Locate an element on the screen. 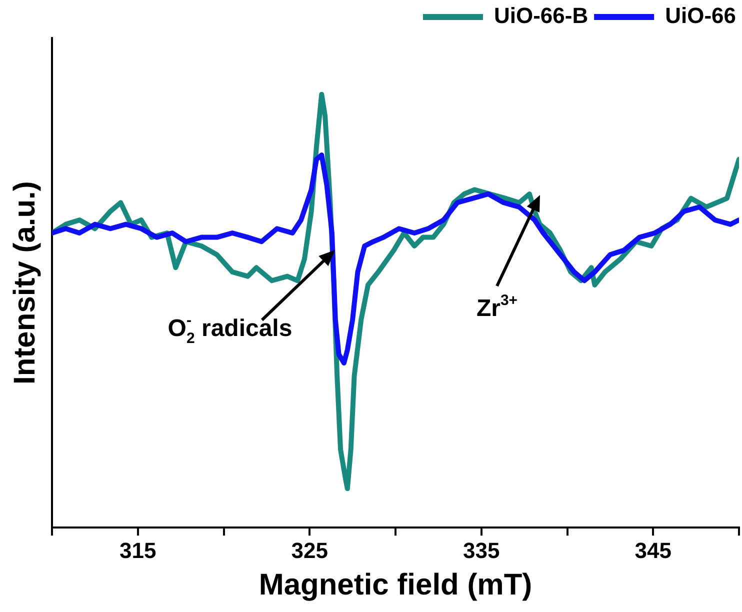  x-tick-label: 315 is located at coordinates (138, 550).